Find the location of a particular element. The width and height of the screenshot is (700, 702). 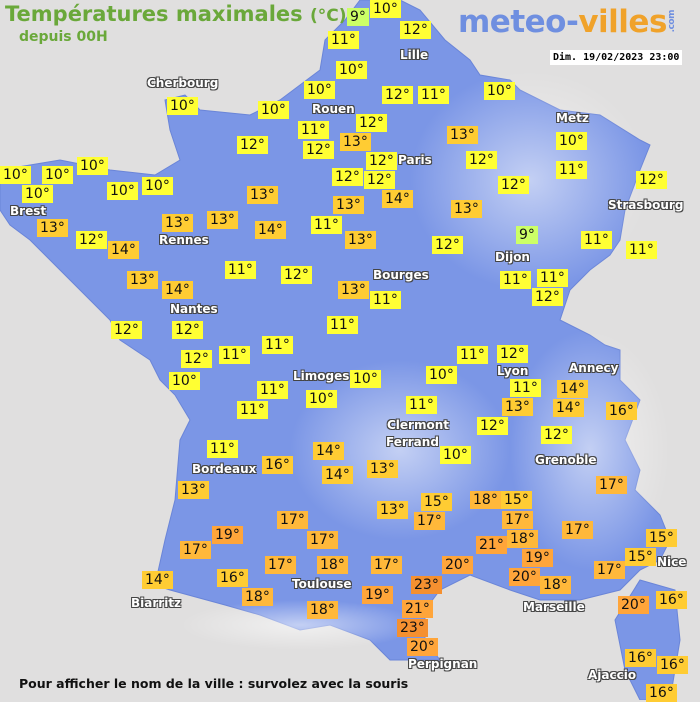

logo: meteo-villes.com is located at coordinates (567, 22).